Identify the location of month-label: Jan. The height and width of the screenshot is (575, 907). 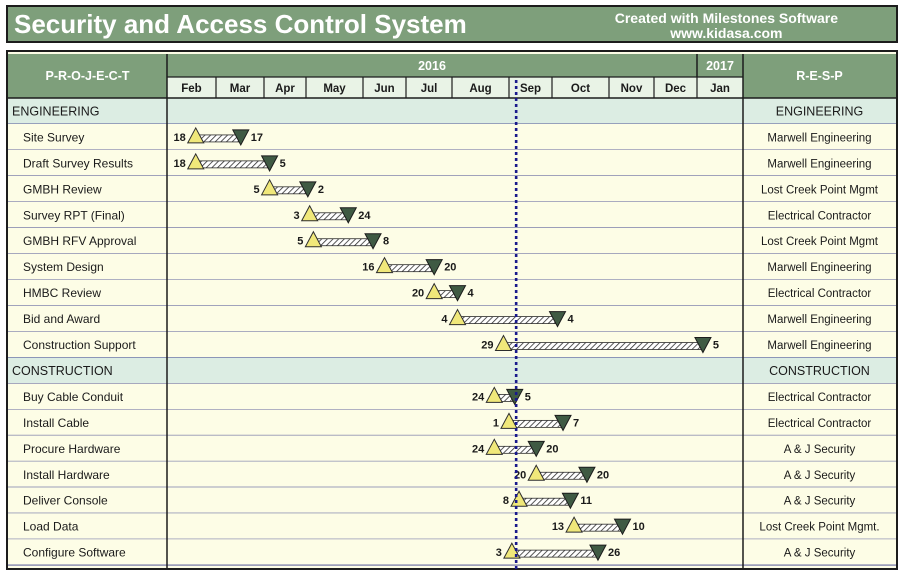
(720, 89).